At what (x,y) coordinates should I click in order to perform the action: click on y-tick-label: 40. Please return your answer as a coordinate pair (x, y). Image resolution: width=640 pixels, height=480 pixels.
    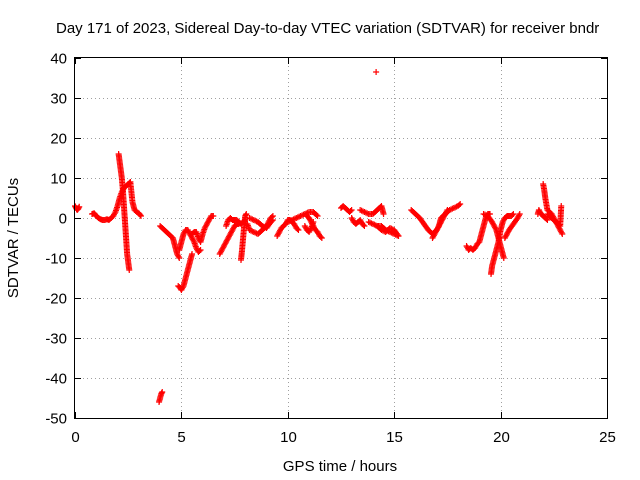
    Looking at the image, I should click on (58, 59).